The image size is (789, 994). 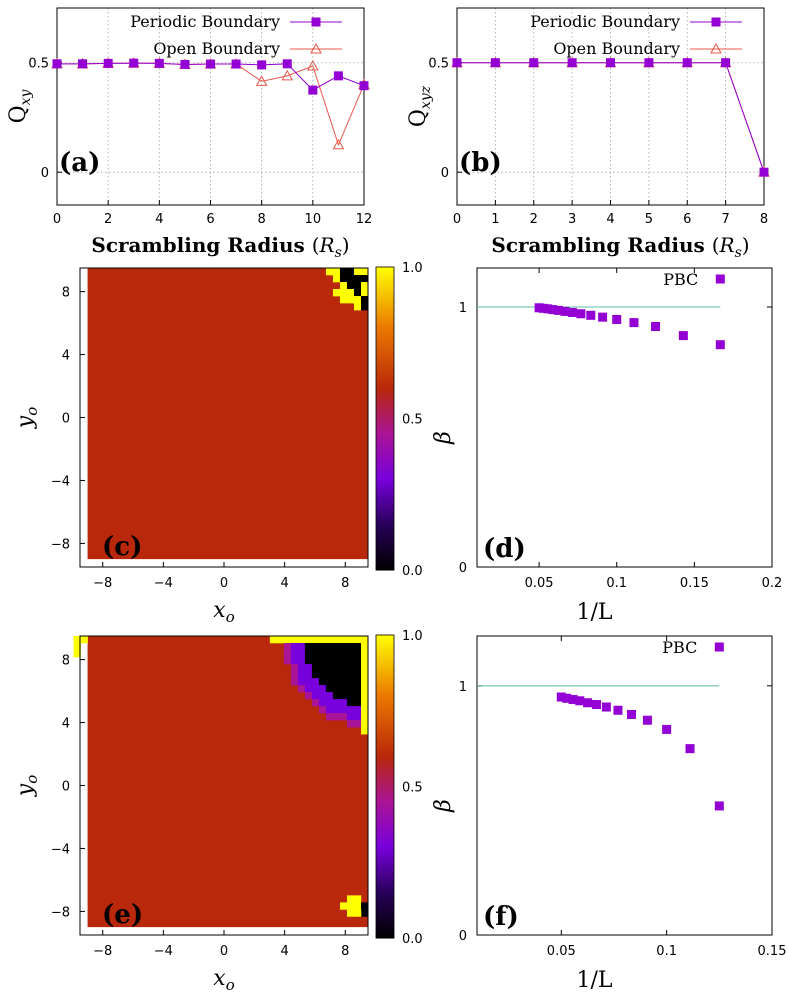 I want to click on legend-label: Periodic Boundary, so click(x=205, y=21).